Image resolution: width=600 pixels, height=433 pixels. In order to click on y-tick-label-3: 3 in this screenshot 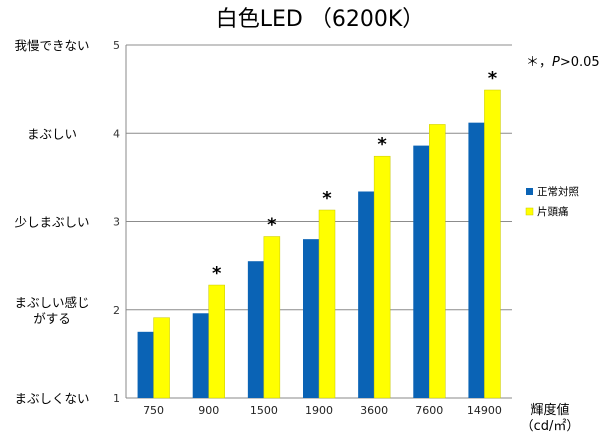, I will do `click(116, 222)`.